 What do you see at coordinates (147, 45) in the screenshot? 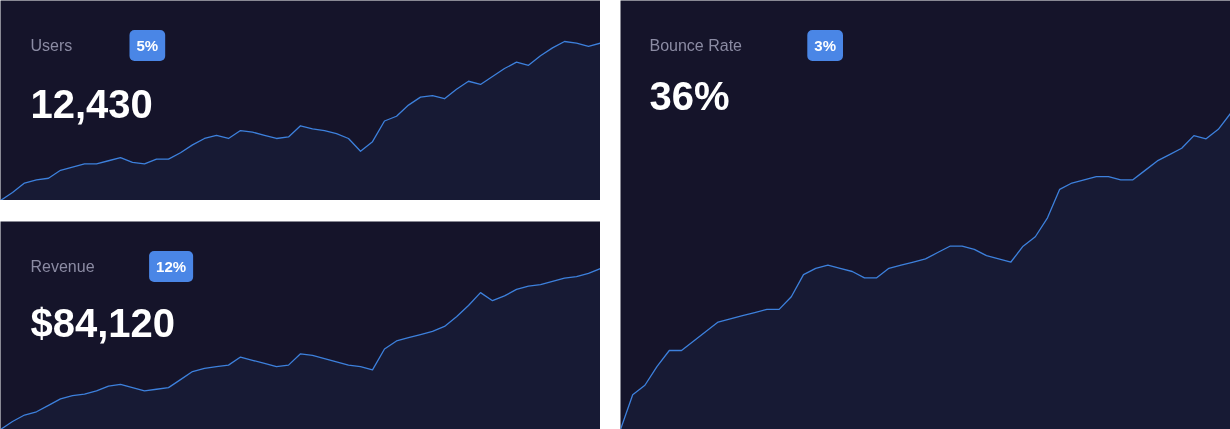
I see `annotation: 5%` at bounding box center [147, 45].